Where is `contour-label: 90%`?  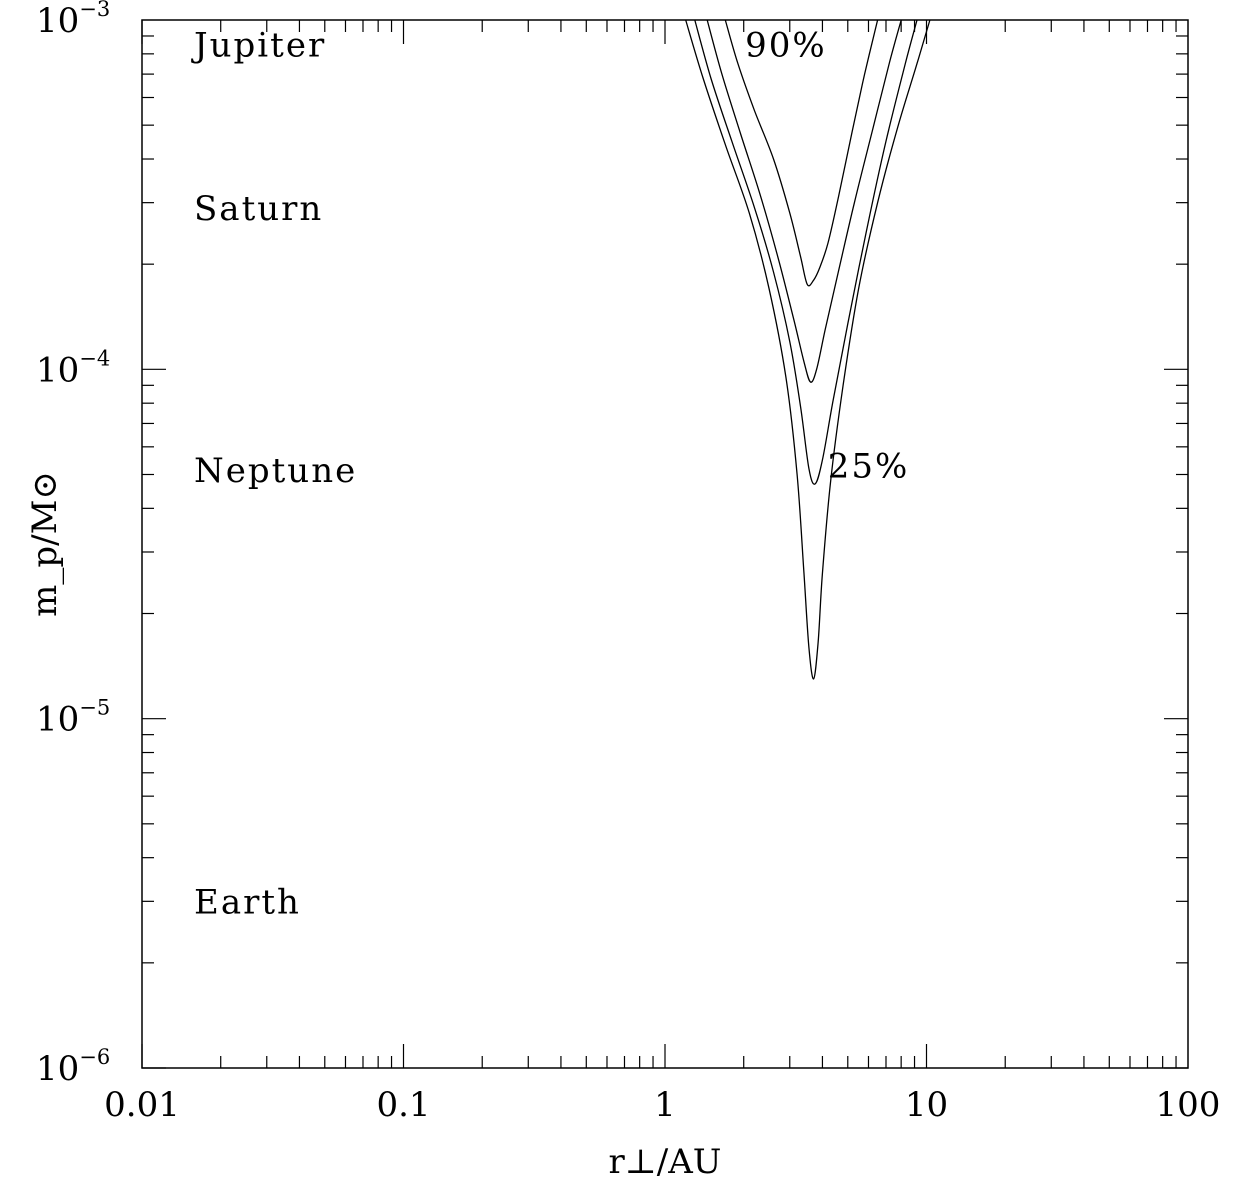
contour-label: 90% is located at coordinates (786, 46).